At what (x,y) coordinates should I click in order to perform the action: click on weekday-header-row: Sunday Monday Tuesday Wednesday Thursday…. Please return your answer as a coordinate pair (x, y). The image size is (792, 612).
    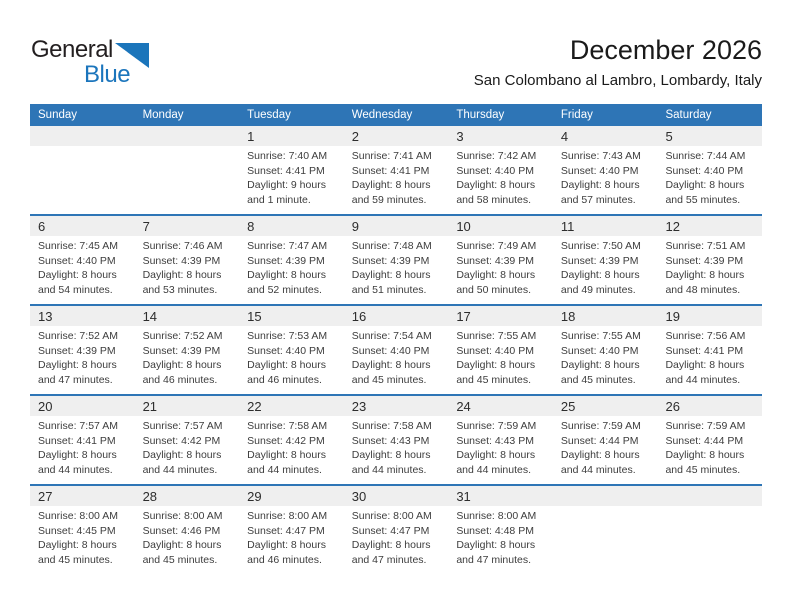
    Looking at the image, I should click on (396, 115).